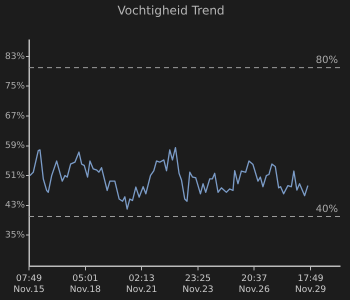  I want to click on x-tick-label: 20:37 Nov.26, so click(254, 284).